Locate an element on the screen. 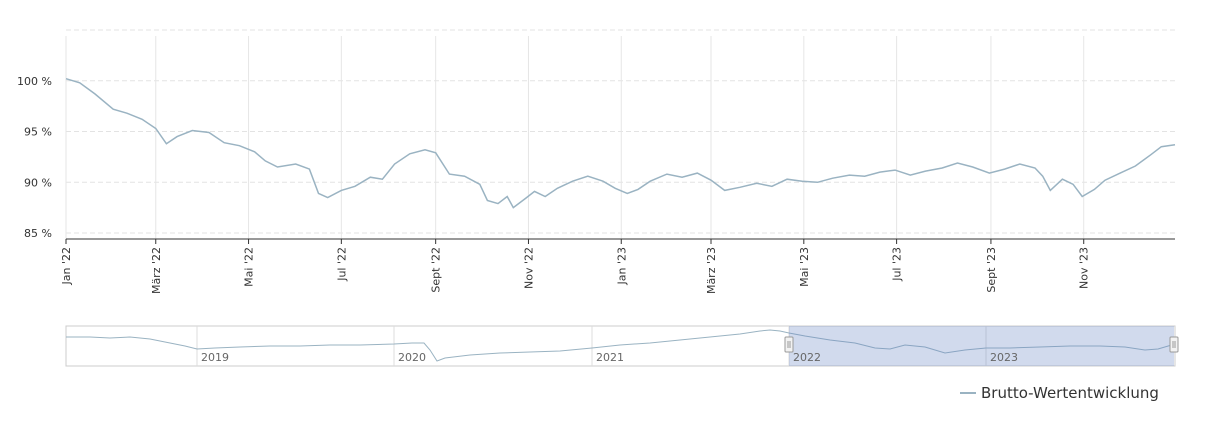  navigator-left-handle is located at coordinates (789, 344).